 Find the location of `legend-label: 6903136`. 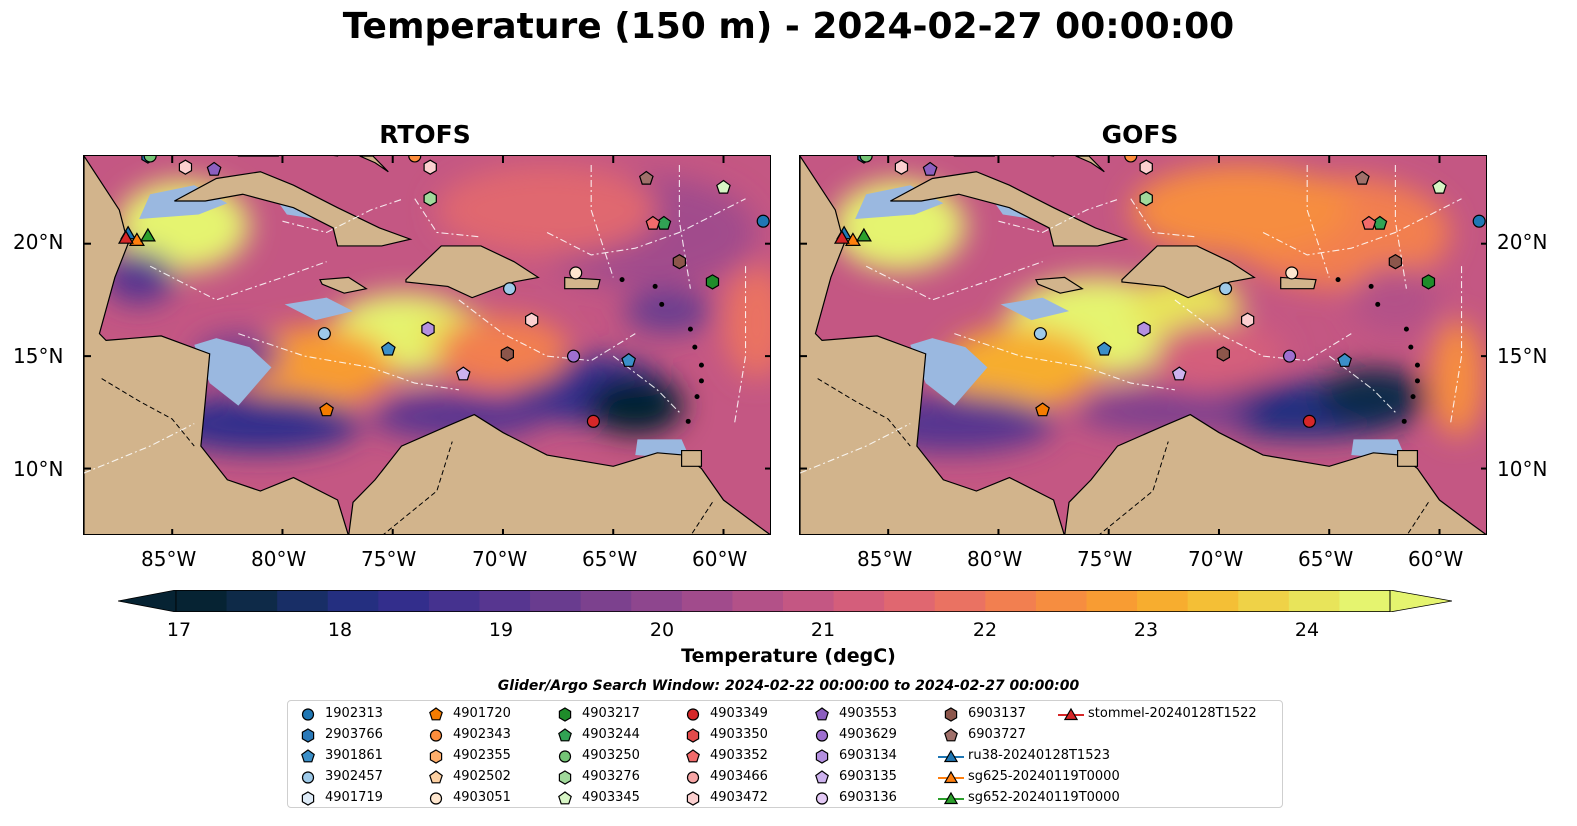

legend-label: 6903136 is located at coordinates (868, 797).